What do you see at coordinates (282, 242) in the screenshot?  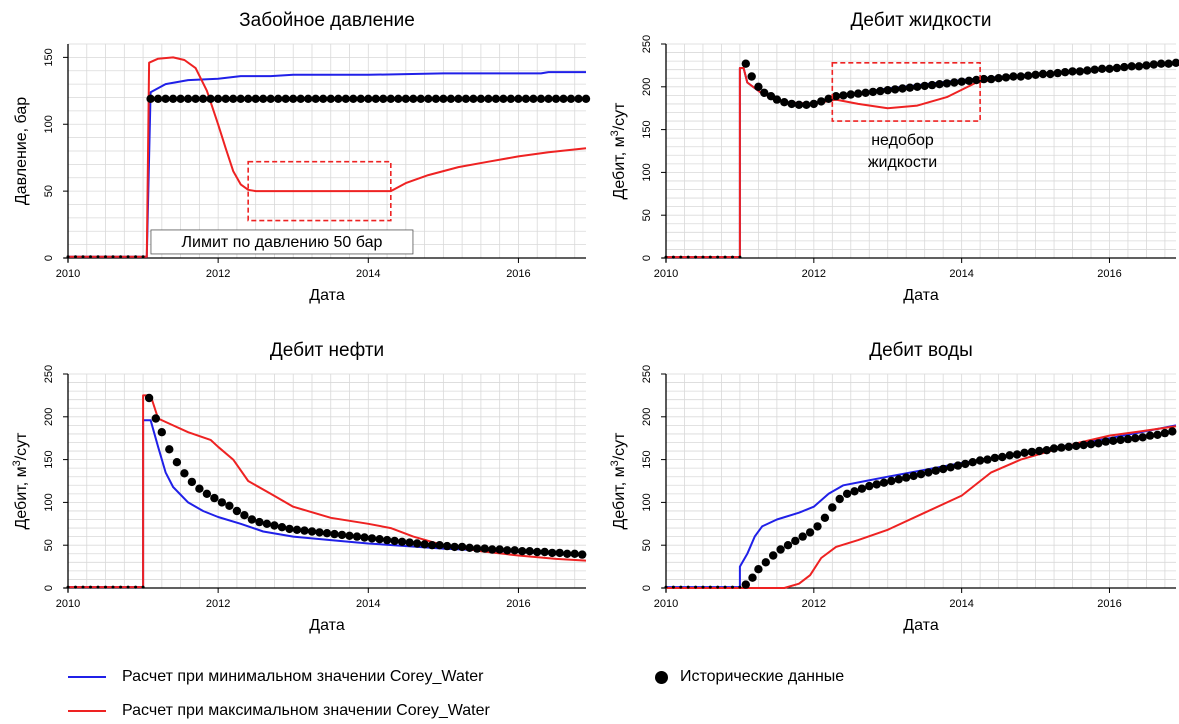 I see `annotation-label-box` at bounding box center [282, 242].